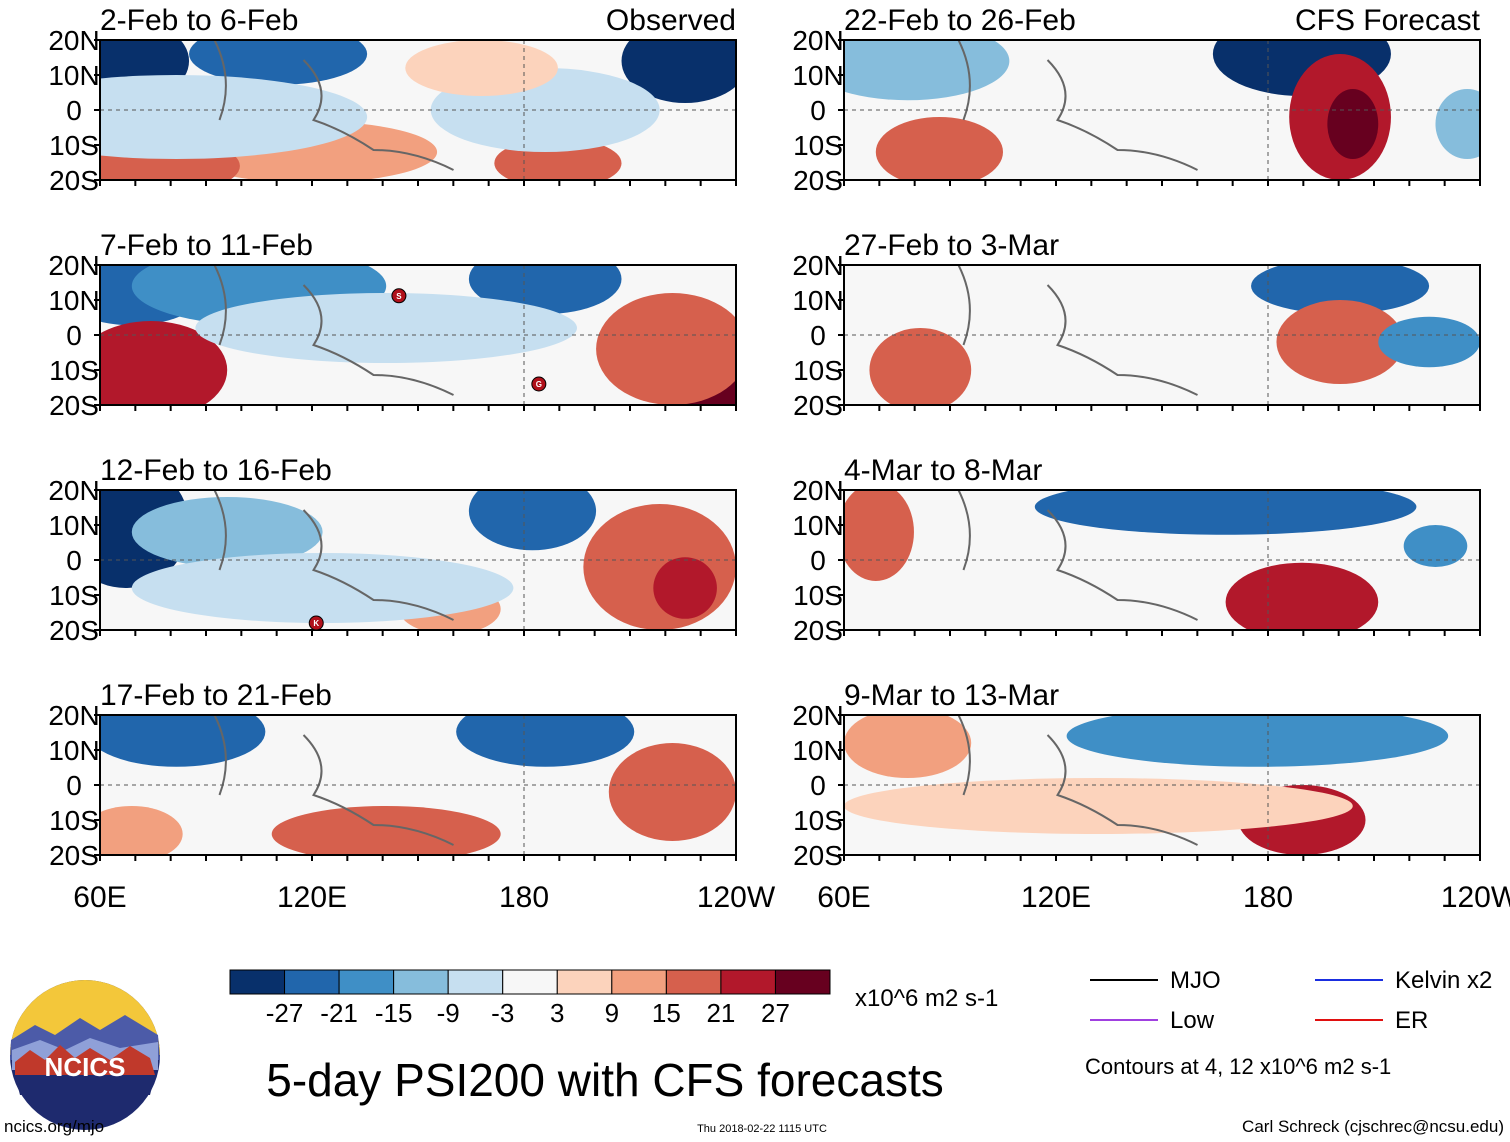 This screenshot has height=1142, width=1510. Describe the element at coordinates (775, 1013) in the screenshot. I see `colorbar-label: 27` at that location.